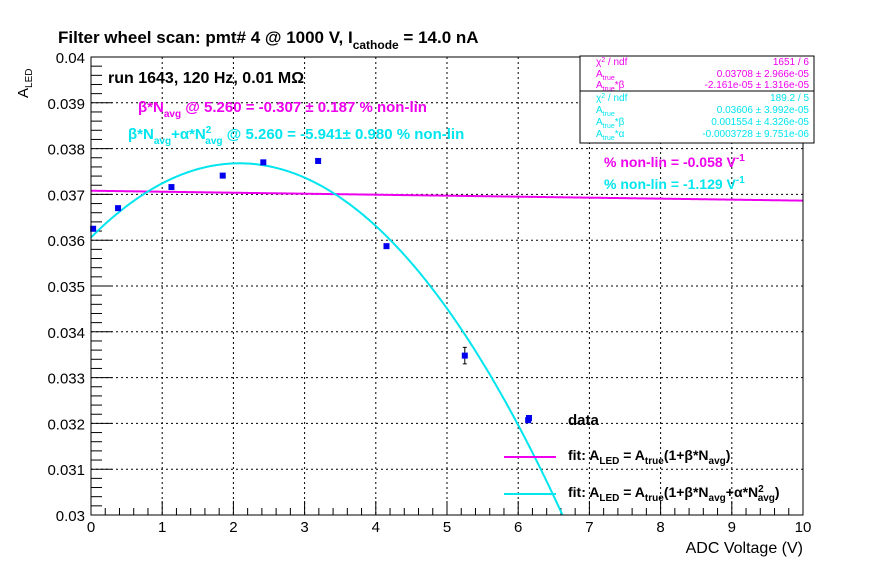 The width and height of the screenshot is (896, 572). I want to click on stats-quad-chi2-label: χ2 / ndf, so click(612, 98).